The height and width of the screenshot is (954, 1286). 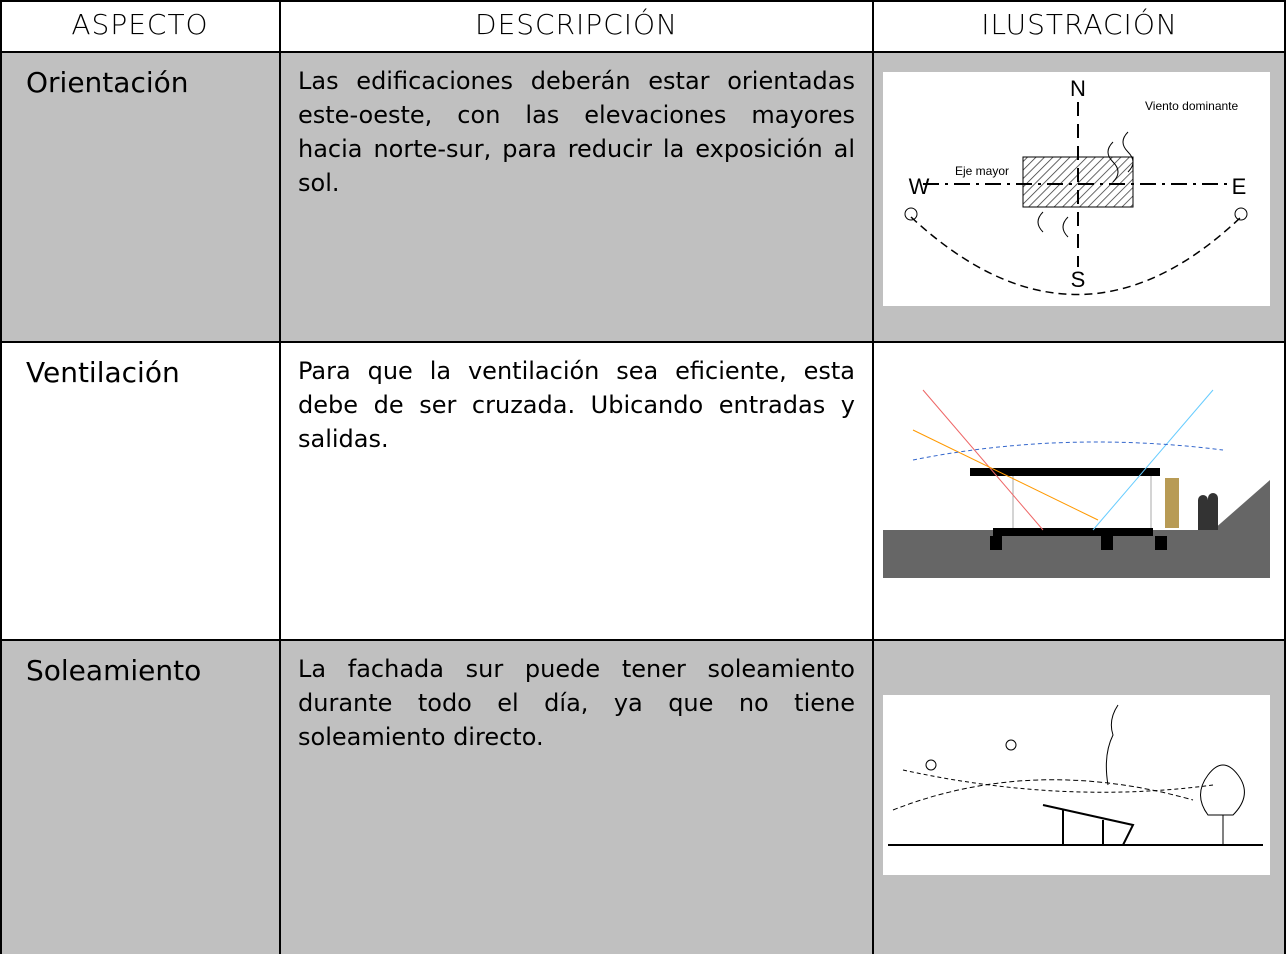 I want to click on orientation-diagram: N S W E Viento dominante Eje mayor, so click(x=1076, y=189).